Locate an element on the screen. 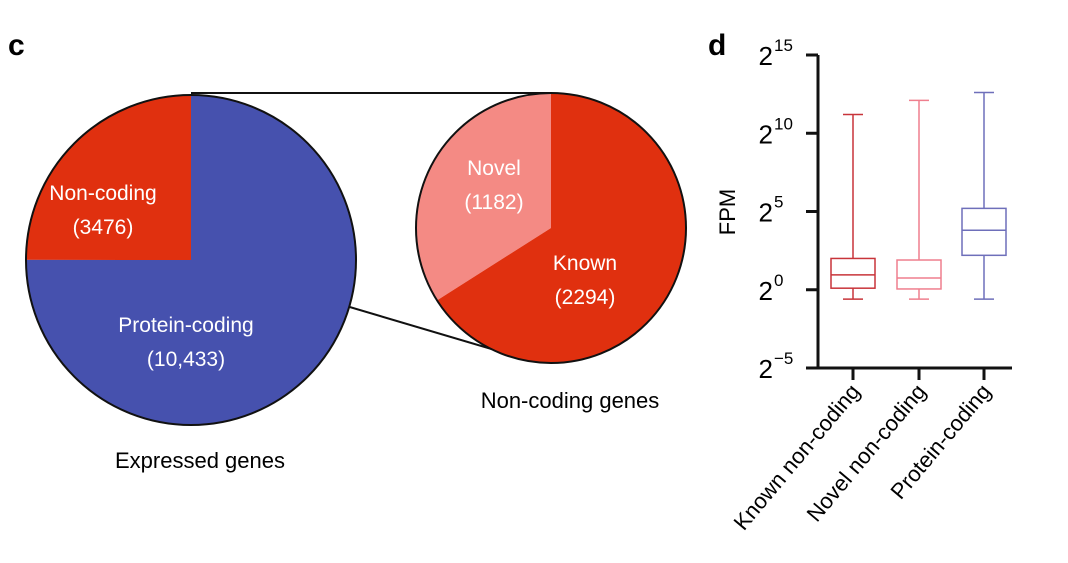  panel-label-d: d is located at coordinates (717, 45).